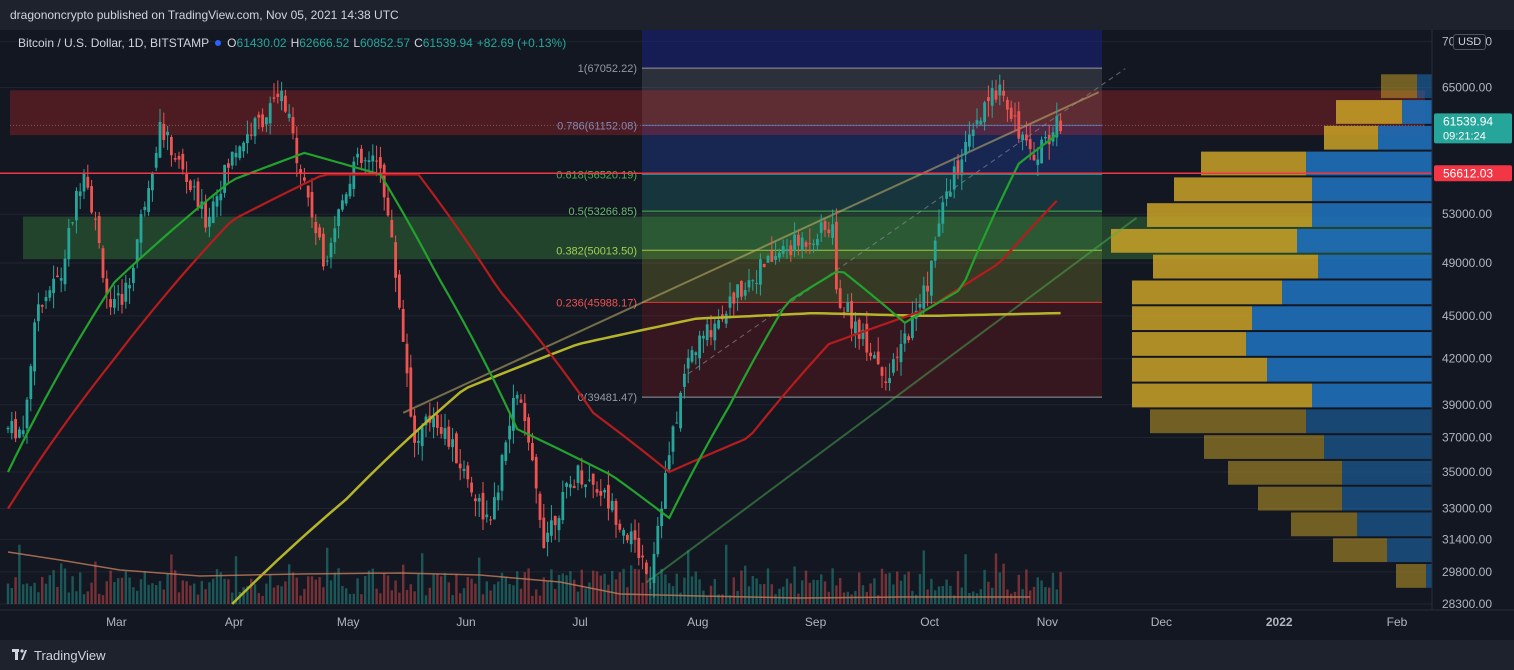  I want to click on price-tick-label-6: 39000.00, so click(1467, 405).